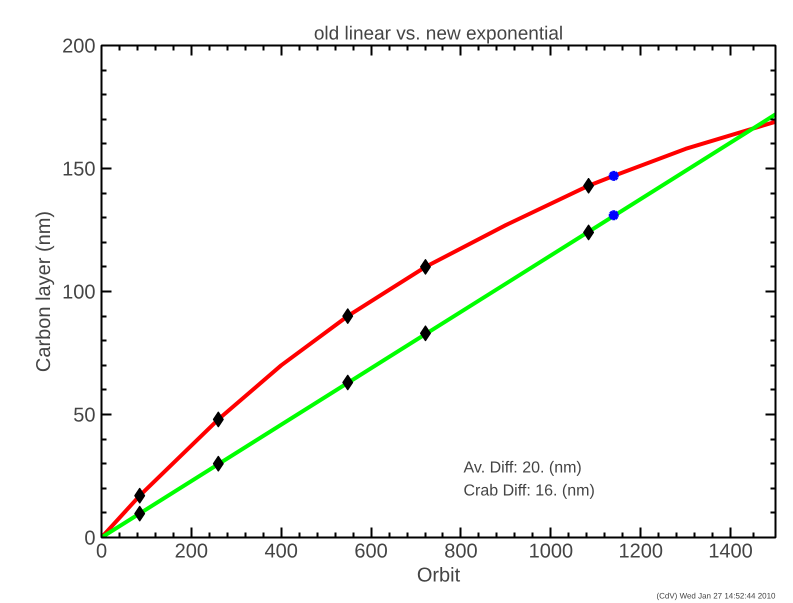 The width and height of the screenshot is (793, 603). Describe the element at coordinates (439, 34) in the screenshot. I see `chart-title: old linear vs. new exponential` at that location.